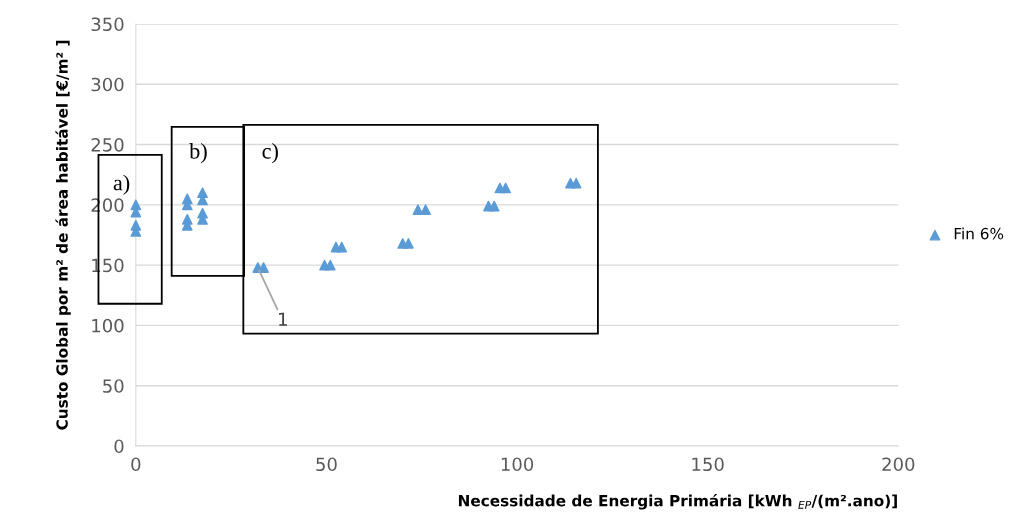 This screenshot has height=521, width=1029. Describe the element at coordinates (898, 464) in the screenshot. I see `x-tick-label: 200` at that location.